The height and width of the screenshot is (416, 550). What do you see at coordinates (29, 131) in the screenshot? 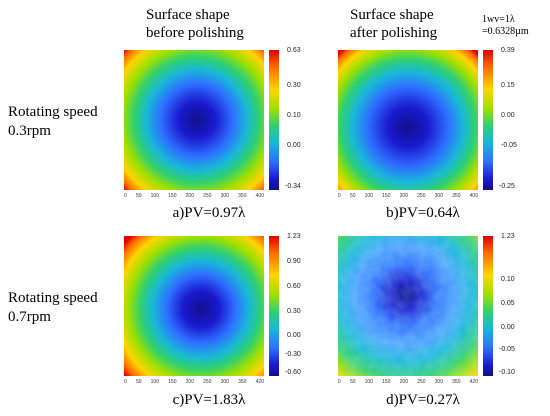
I see `row-label-1-line2: 0.3rpm` at bounding box center [29, 131].